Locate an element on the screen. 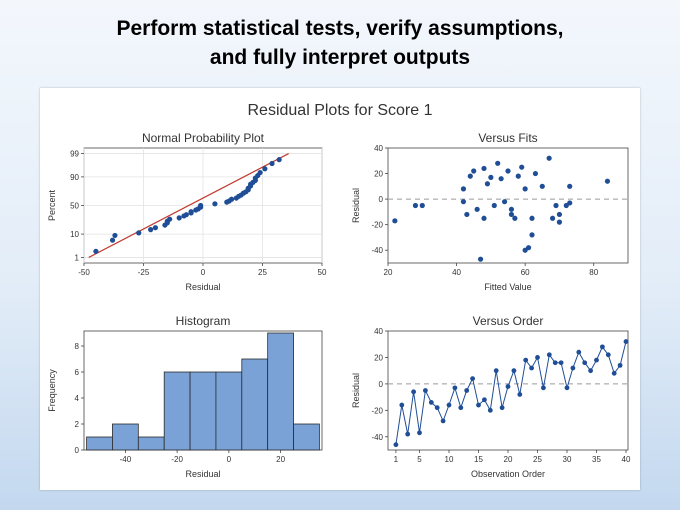  order-plot-area is located at coordinates (508, 390).